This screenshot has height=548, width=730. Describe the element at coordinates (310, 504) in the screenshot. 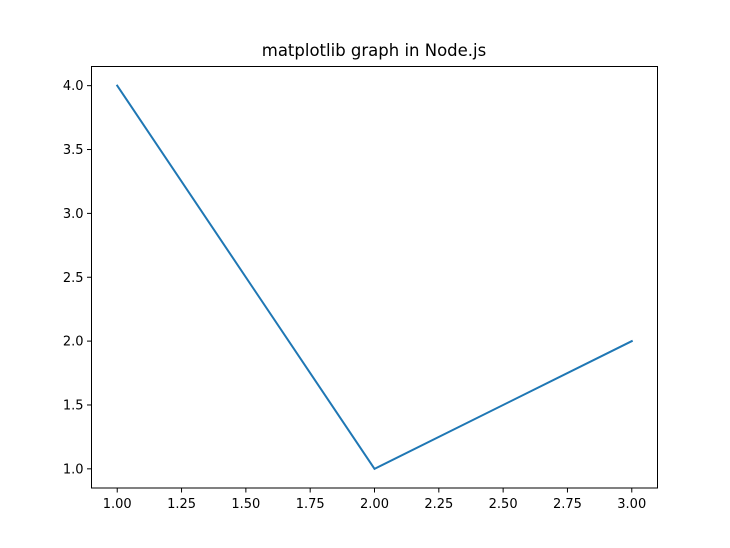

I see `x-tick-label: 1.75` at that location.